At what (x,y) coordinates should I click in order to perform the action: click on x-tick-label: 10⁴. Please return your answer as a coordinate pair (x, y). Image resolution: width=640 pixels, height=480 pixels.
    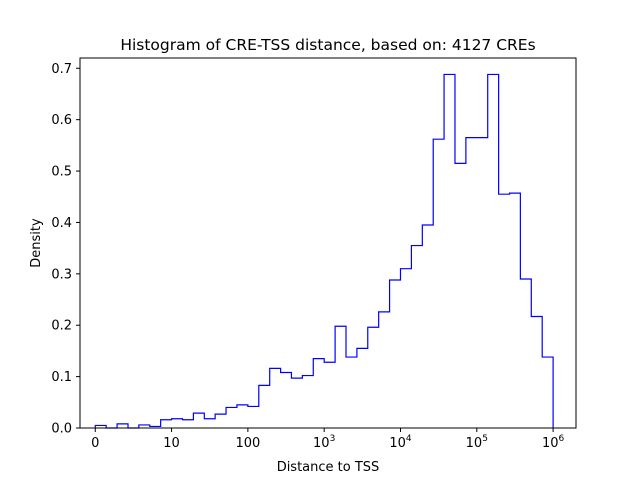
    Looking at the image, I should click on (400, 442).